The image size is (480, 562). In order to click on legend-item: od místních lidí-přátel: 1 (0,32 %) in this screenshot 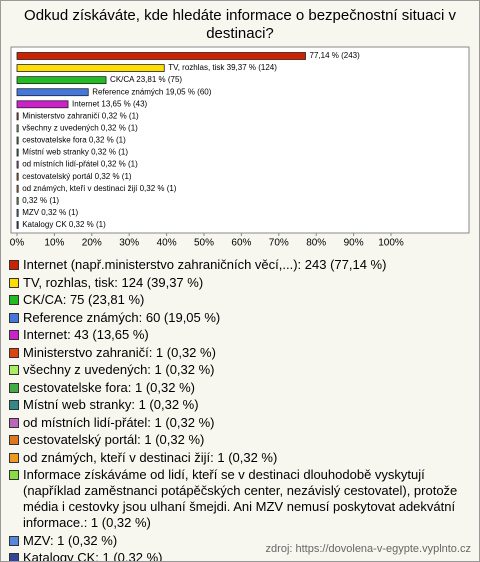, I will do `click(240, 423)`.